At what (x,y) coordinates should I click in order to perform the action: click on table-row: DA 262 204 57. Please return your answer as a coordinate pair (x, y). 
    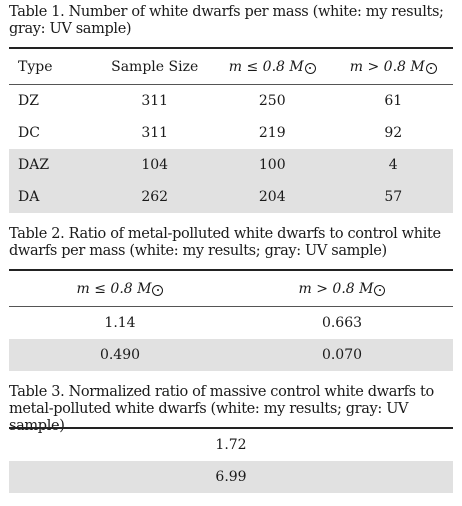
    Looking at the image, I should click on (231, 197).